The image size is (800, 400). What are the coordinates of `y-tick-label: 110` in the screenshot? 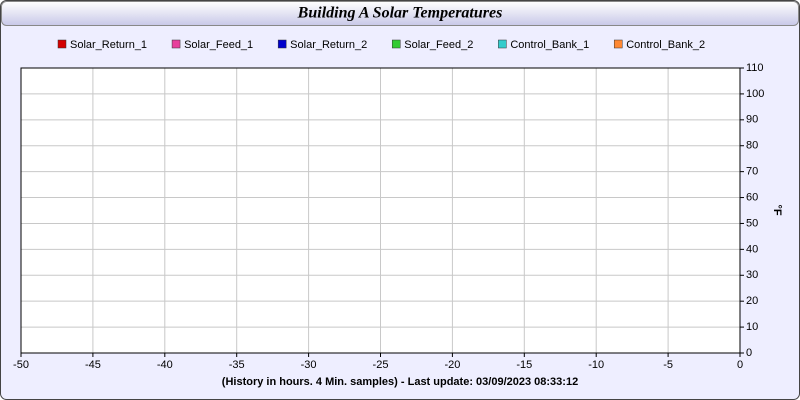 It's located at (755, 68).